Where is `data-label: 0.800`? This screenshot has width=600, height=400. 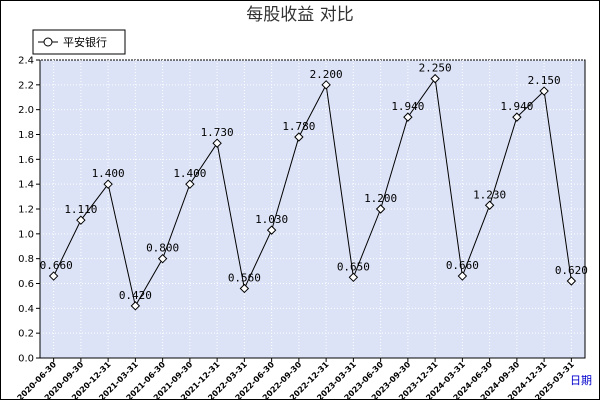
data-label: 0.800 is located at coordinates (162, 248).